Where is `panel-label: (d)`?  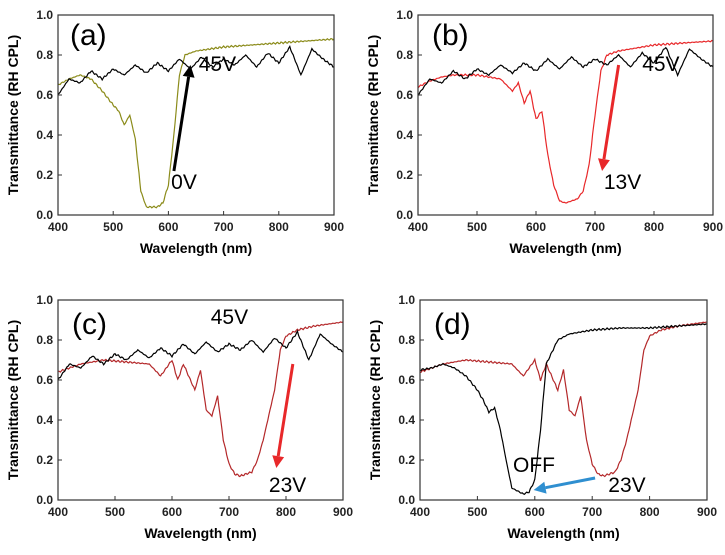
panel-label: (d) is located at coordinates (452, 324).